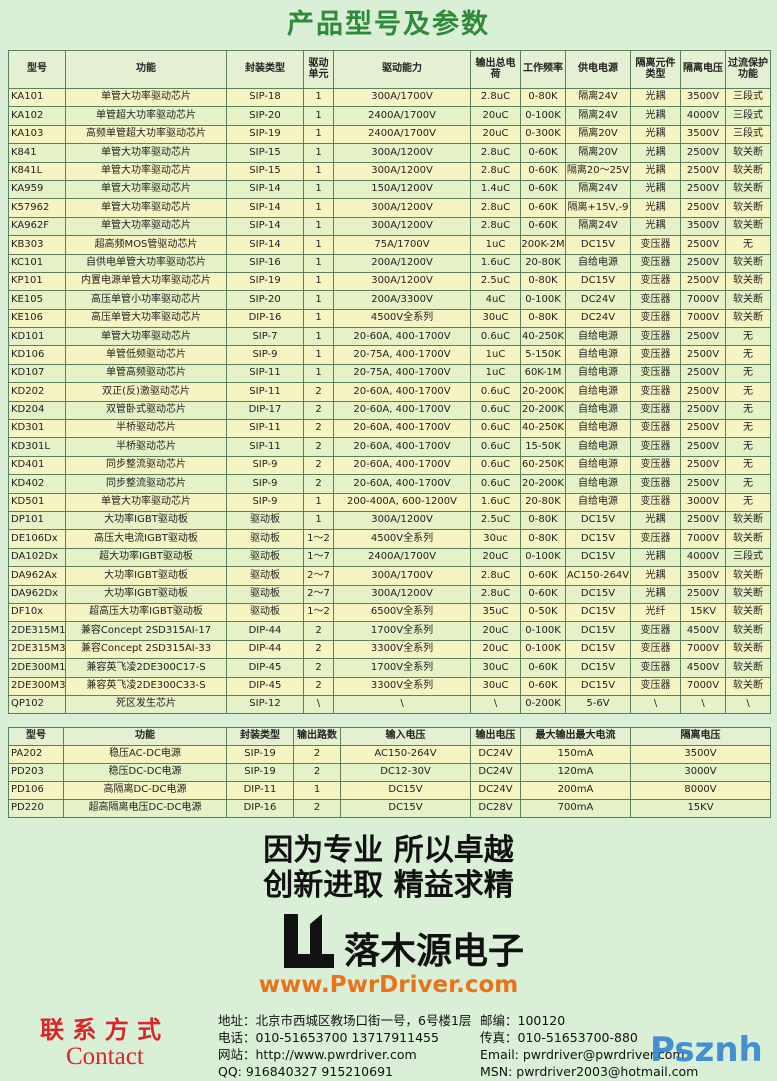 This screenshot has height=1081, width=777. I want to click on cell: 半桥驱动芯片, so click(146, 429).